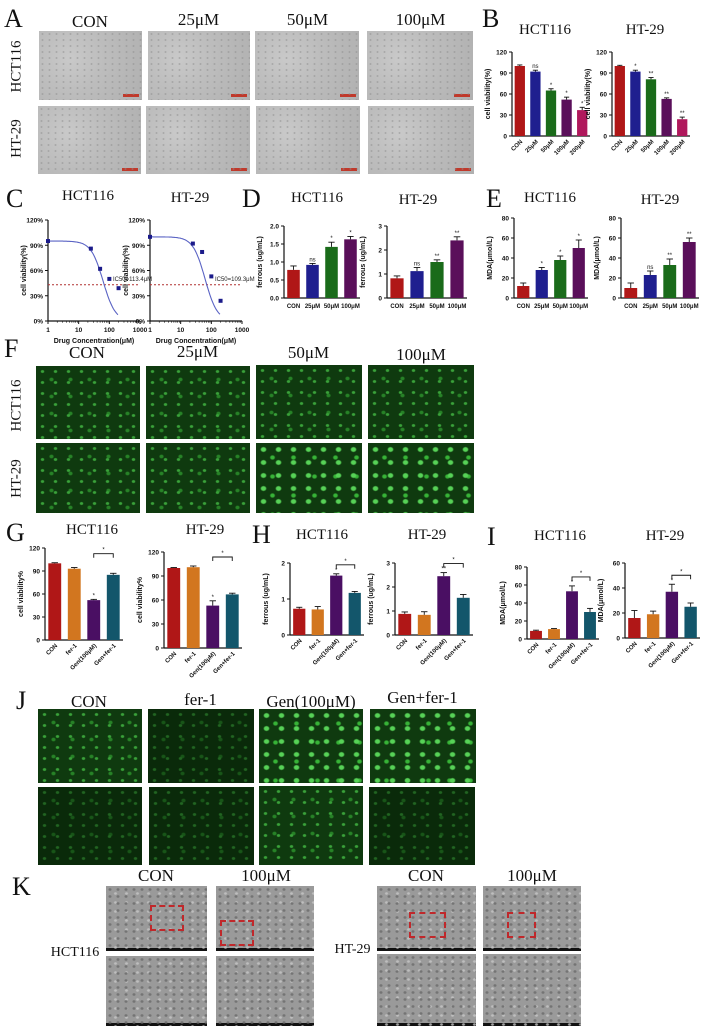 The image size is (710, 1032). What do you see at coordinates (274, 299) in the screenshot?
I see `svg-text: 0.0` at bounding box center [274, 299].